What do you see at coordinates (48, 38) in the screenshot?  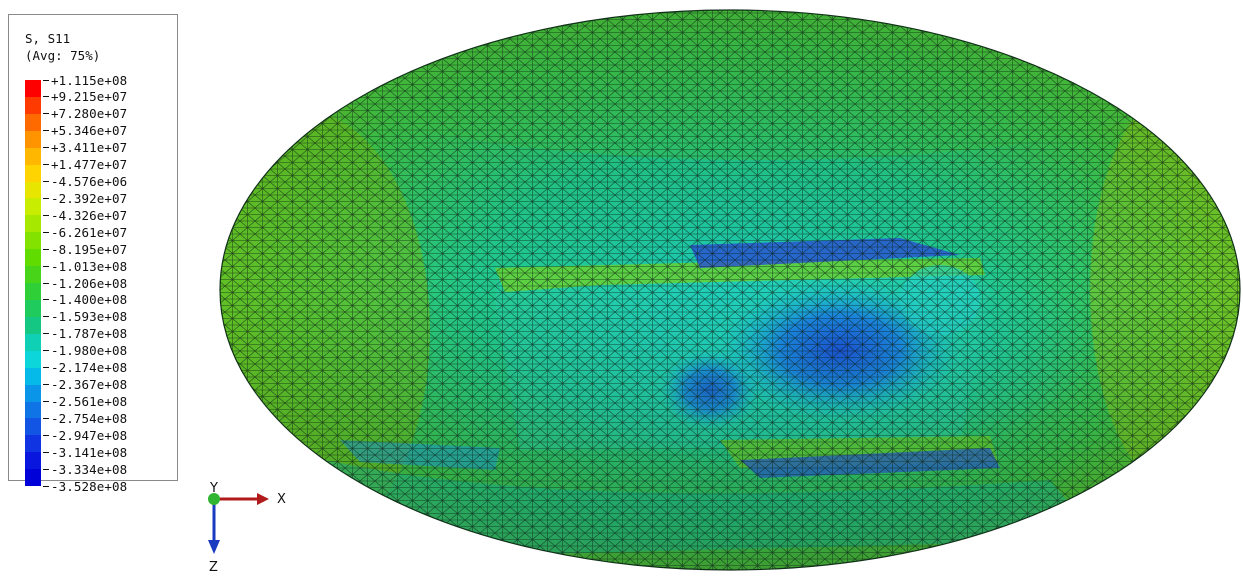 I see `legend-variable-title: S, S11` at bounding box center [48, 38].